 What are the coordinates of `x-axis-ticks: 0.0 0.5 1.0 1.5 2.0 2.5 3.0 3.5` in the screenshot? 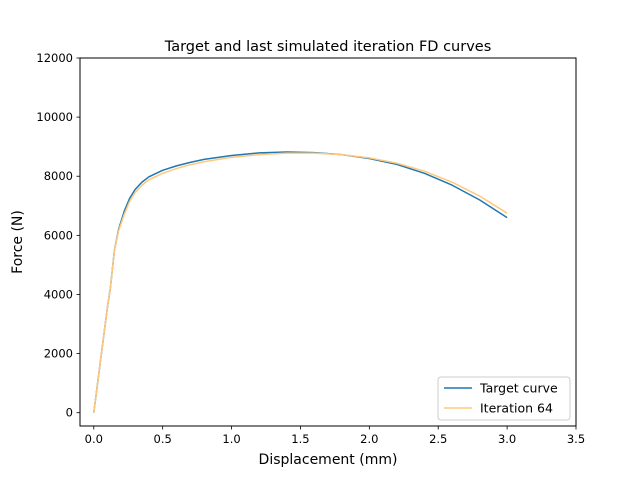 It's located at (335, 436).